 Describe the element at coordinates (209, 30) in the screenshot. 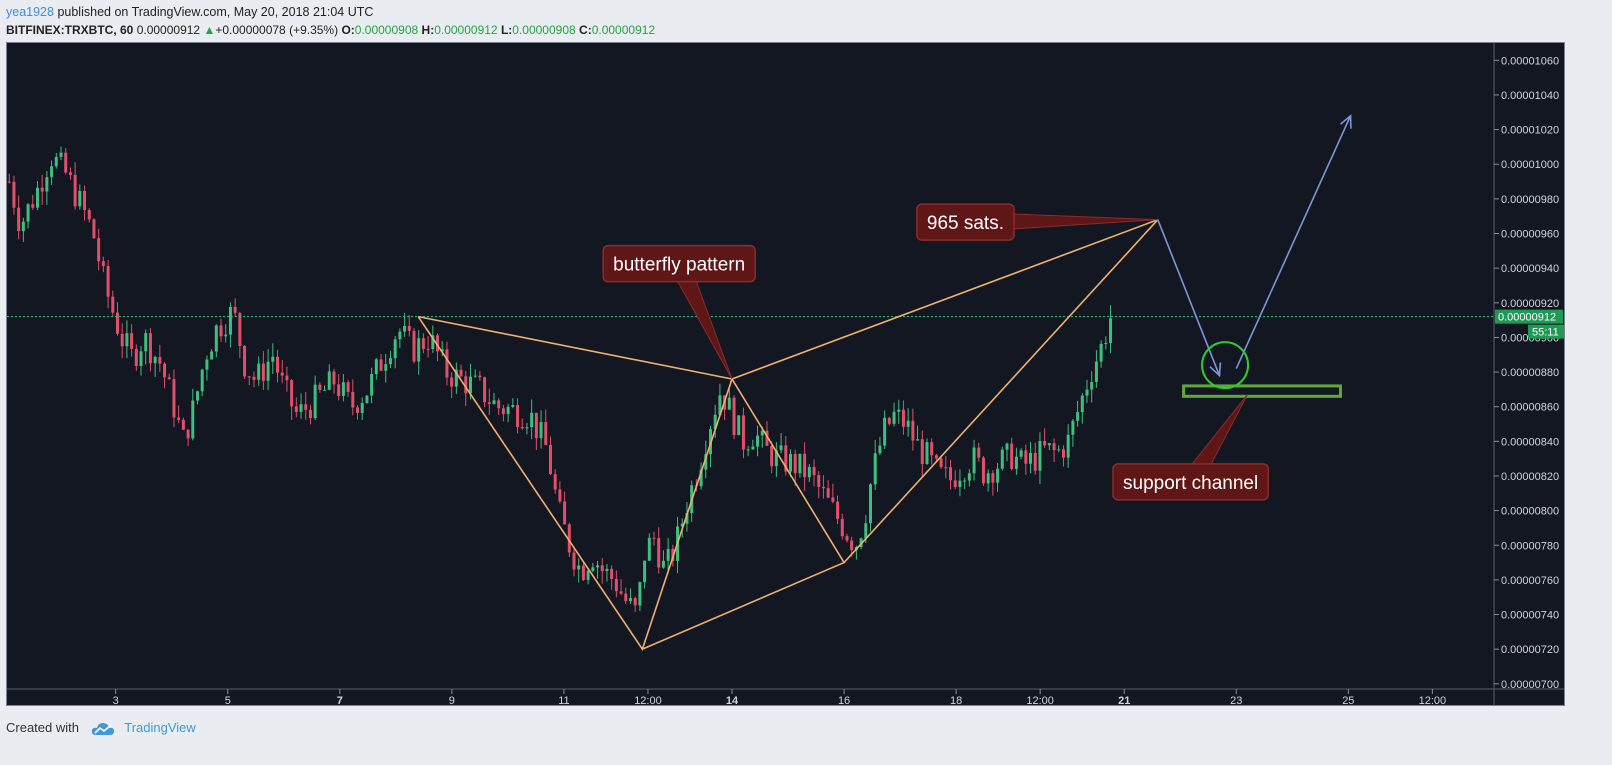

I see `change-up-icon: ▲` at that location.